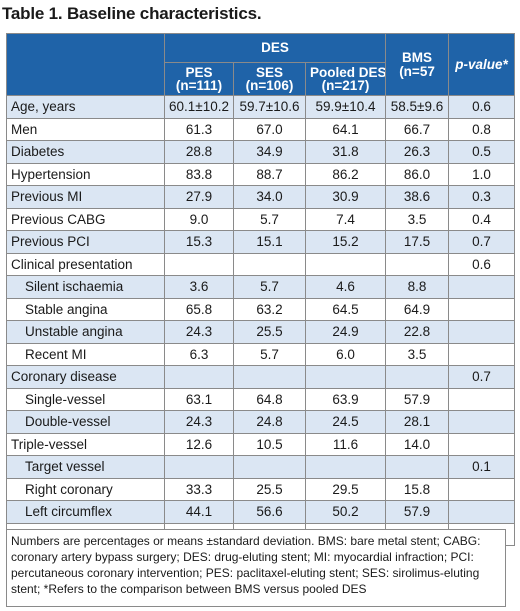 The height and width of the screenshot is (611, 520). I want to click on table-row: Stable angina 65.8 63.2 64.5 64.9, so click(261, 309).